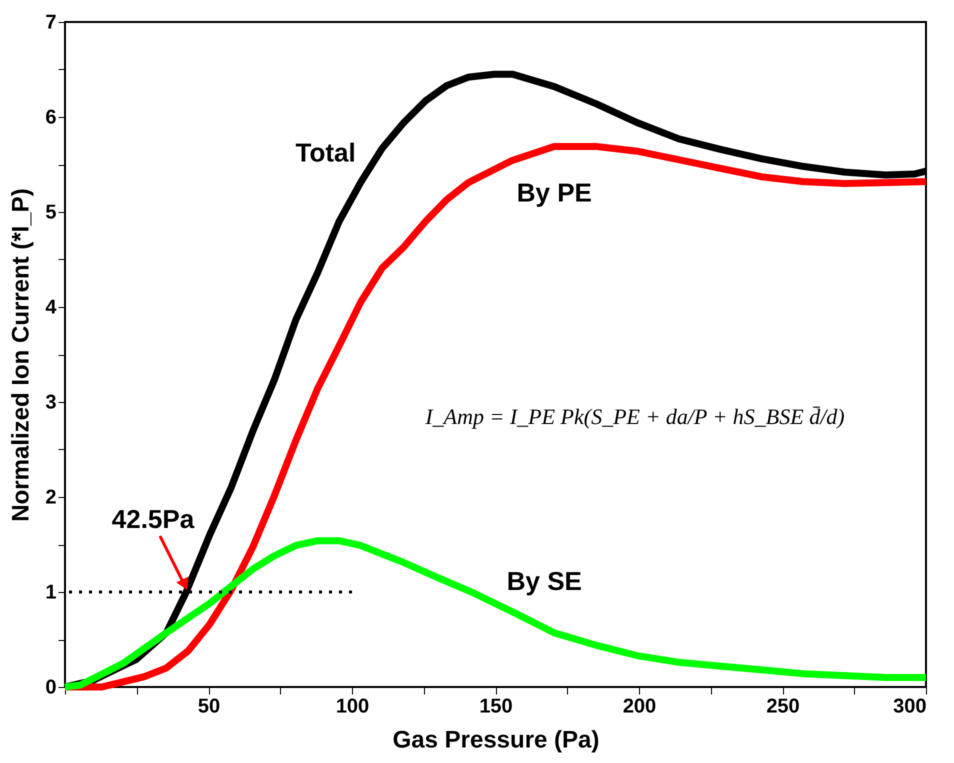  What do you see at coordinates (50, 593) in the screenshot?
I see `y-tick-label: 1` at bounding box center [50, 593].